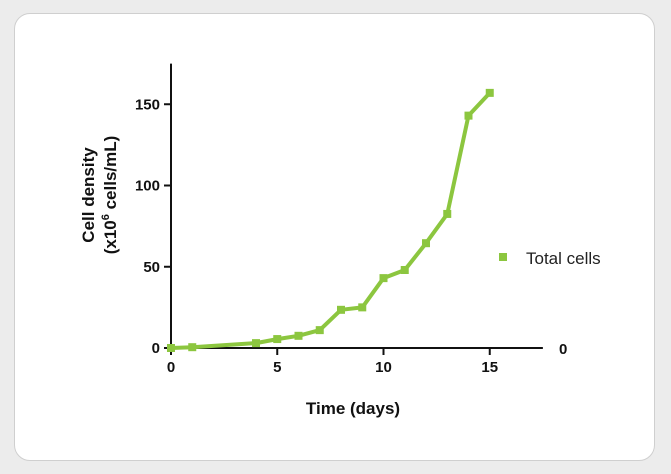  Describe the element at coordinates (110, 175) in the screenshot. I see `y-axis-title-suffix: cells/mL)` at that location.